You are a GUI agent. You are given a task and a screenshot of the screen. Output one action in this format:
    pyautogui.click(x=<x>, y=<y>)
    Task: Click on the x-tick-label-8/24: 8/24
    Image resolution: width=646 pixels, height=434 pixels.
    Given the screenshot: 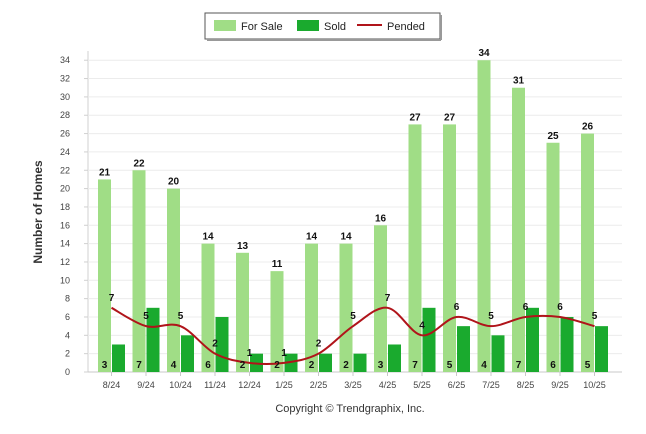 What is the action you would take?
    pyautogui.click(x=112, y=385)
    